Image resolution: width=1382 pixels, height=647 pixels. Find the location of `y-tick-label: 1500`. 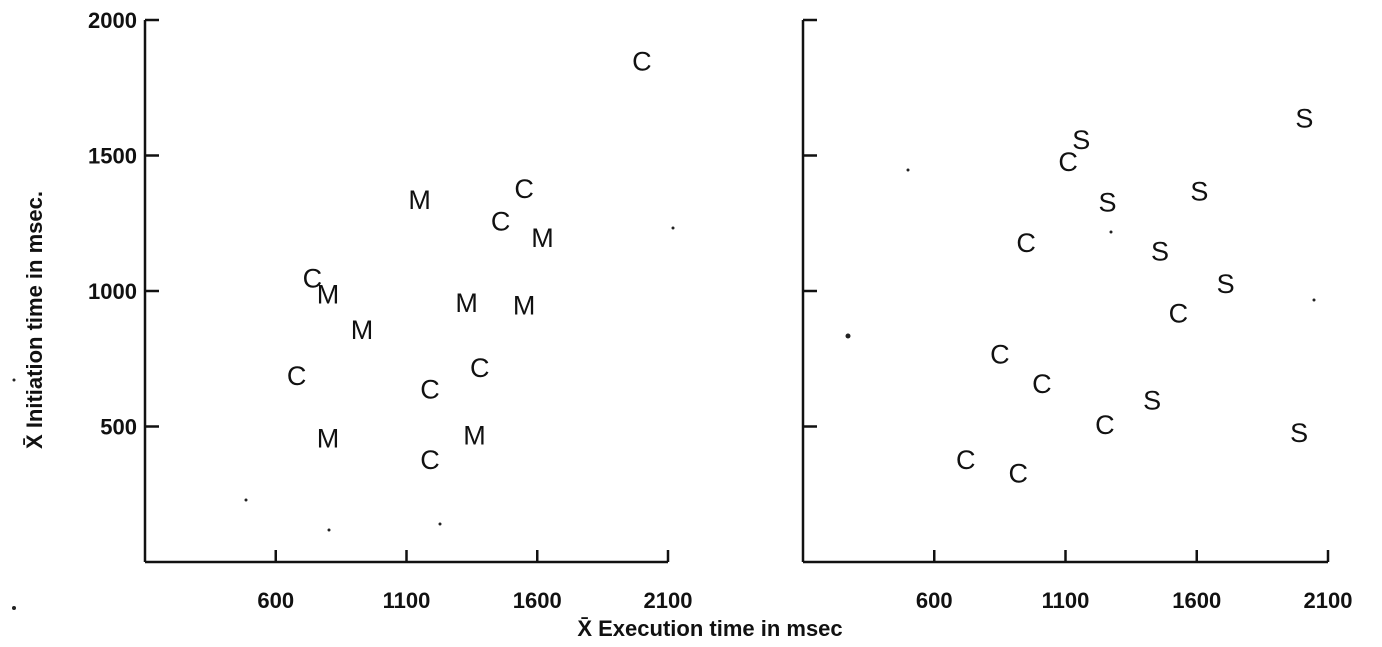

y-tick-label: 1500 is located at coordinates (112, 156).